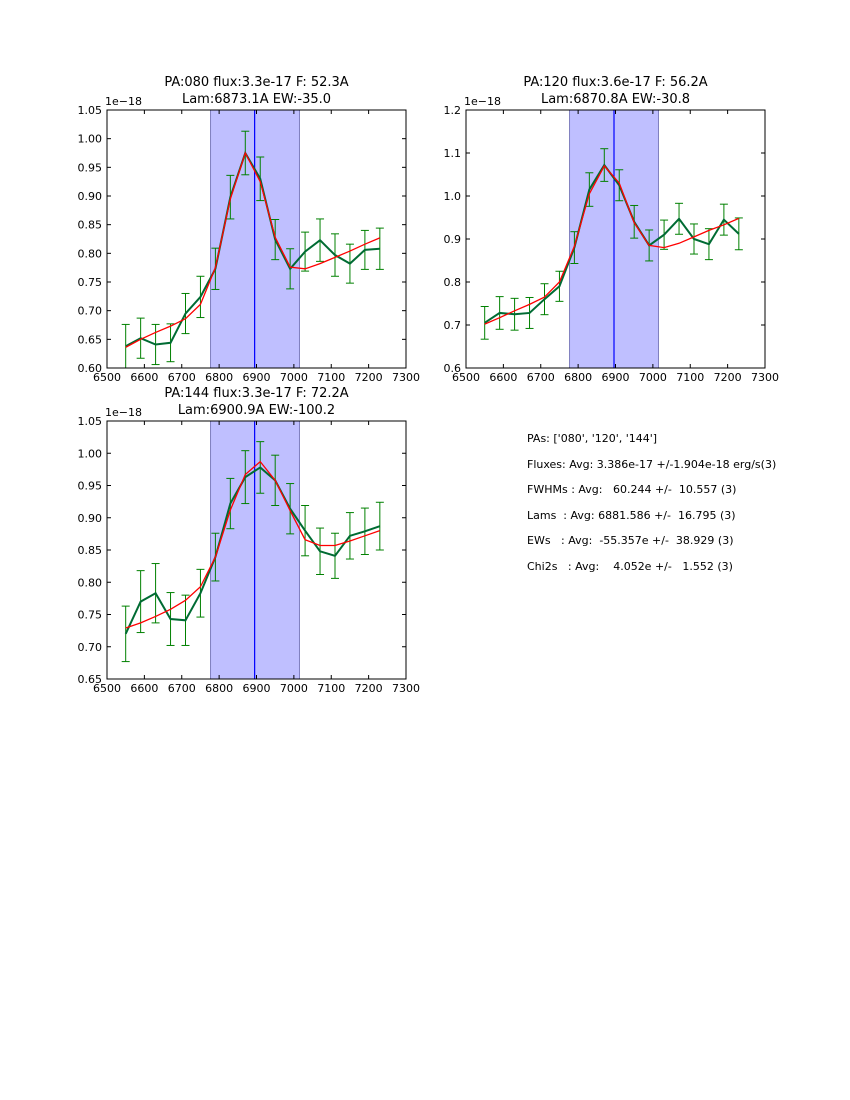 The image size is (850, 1100). I want to click on y-tick-label: 1.2, so click(453, 110).